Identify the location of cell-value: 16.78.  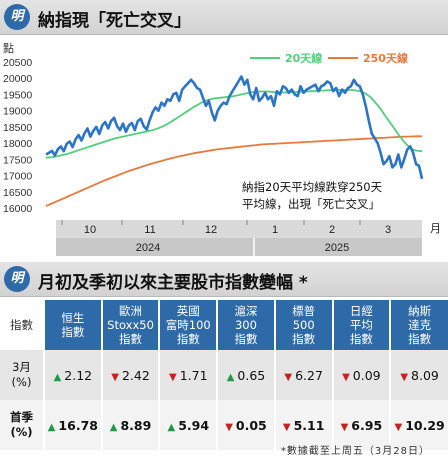
(78, 425).